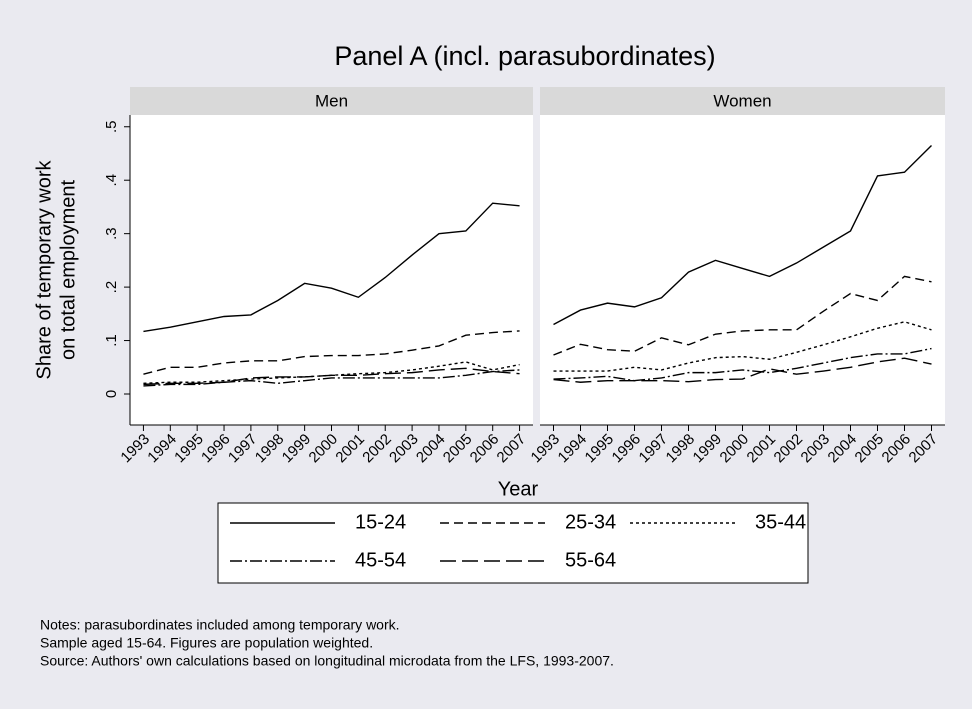 Image resolution: width=972 pixels, height=709 pixels. I want to click on panel-title: Men, so click(331, 100).